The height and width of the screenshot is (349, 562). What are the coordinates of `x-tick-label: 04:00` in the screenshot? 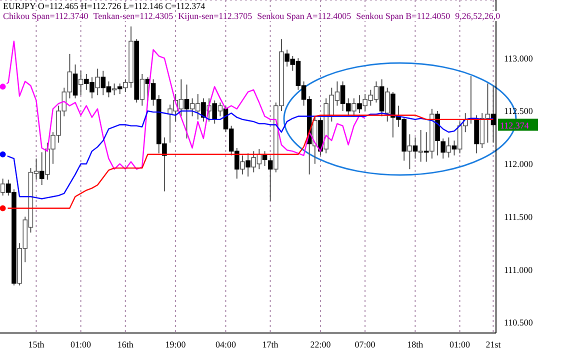 It's located at (225, 344).